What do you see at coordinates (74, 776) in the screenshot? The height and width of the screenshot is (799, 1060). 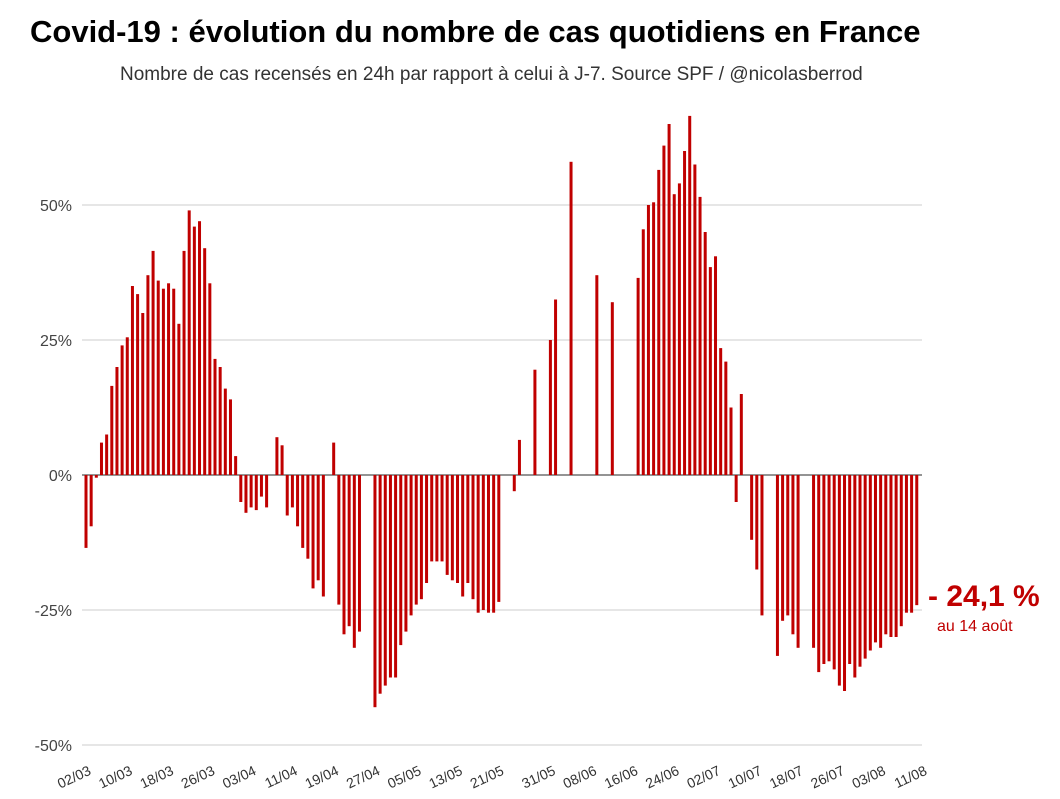 I see `x-tick-label: 02/03` at bounding box center [74, 776].